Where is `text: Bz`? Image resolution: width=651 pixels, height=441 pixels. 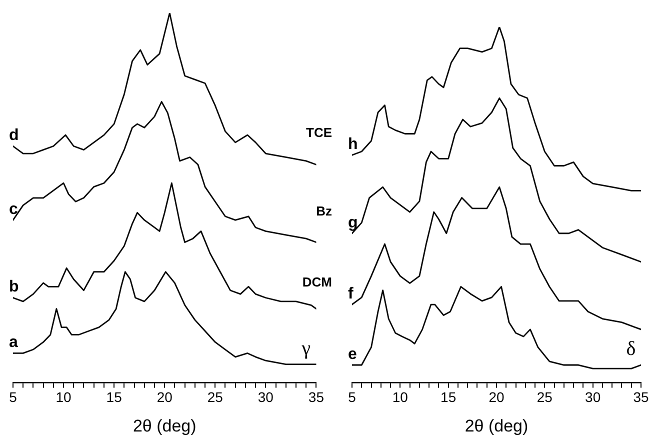 text: Bz is located at coordinates (324, 210).